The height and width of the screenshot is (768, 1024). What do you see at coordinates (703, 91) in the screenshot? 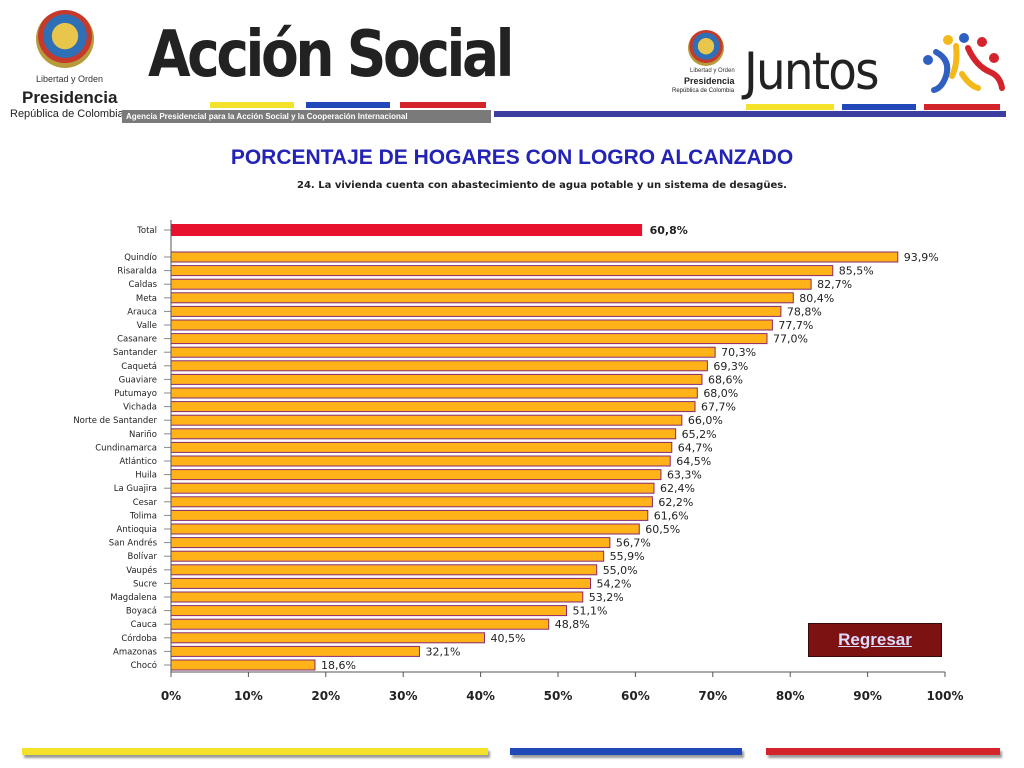
I see `right-republica: República de Colombia` at bounding box center [703, 91].